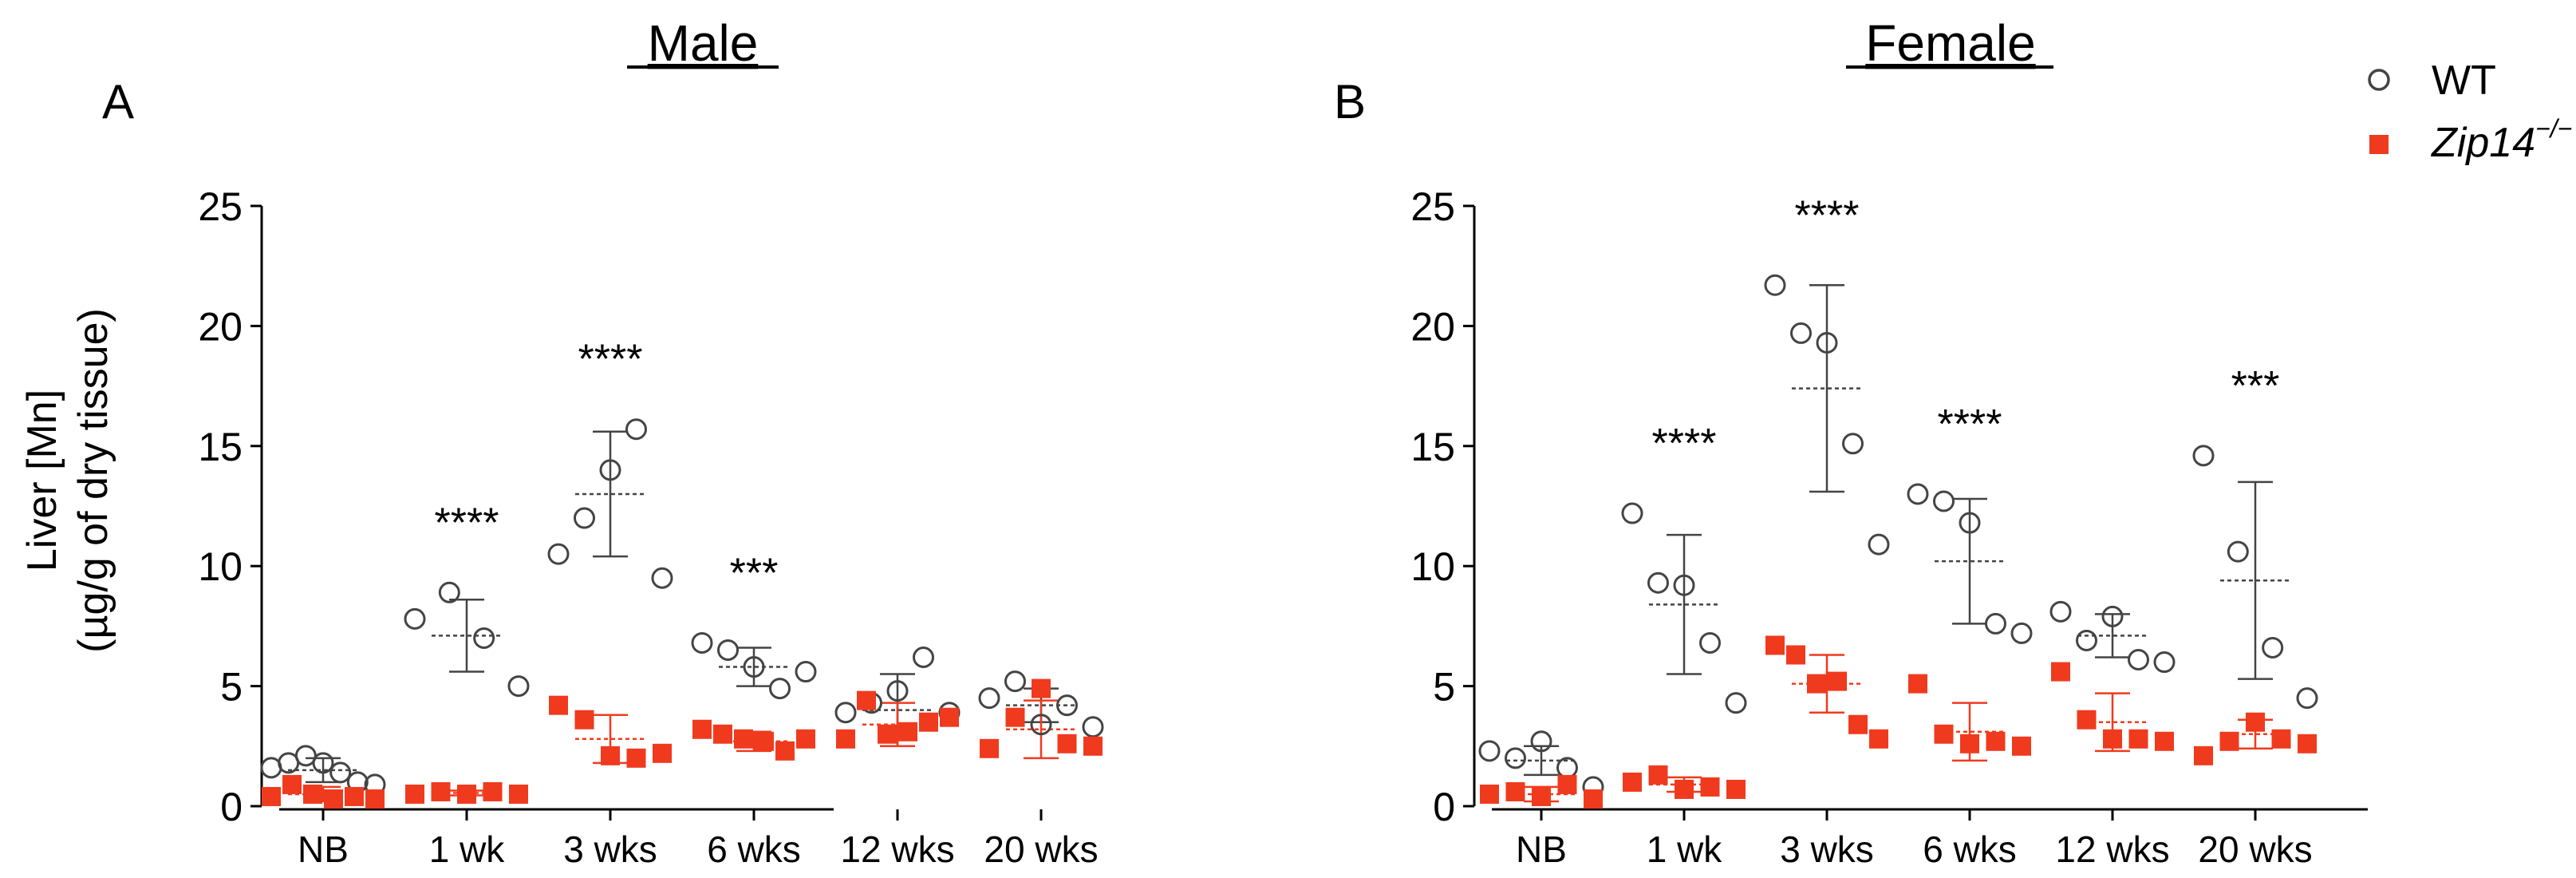  Describe the element at coordinates (42, 481) in the screenshot. I see `y-axis-label-line1: Liver [Mn]` at that location.